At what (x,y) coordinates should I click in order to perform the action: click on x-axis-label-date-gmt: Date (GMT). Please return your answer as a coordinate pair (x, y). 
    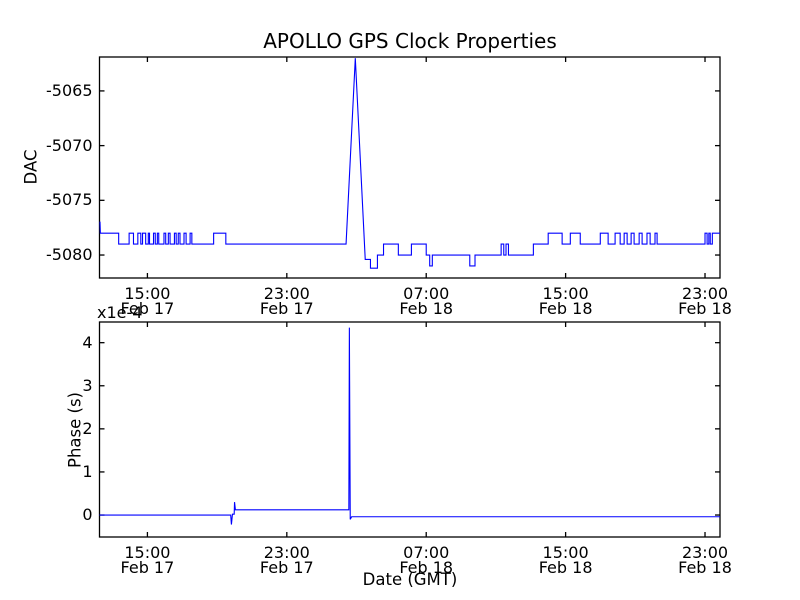
    Looking at the image, I should click on (410, 579).